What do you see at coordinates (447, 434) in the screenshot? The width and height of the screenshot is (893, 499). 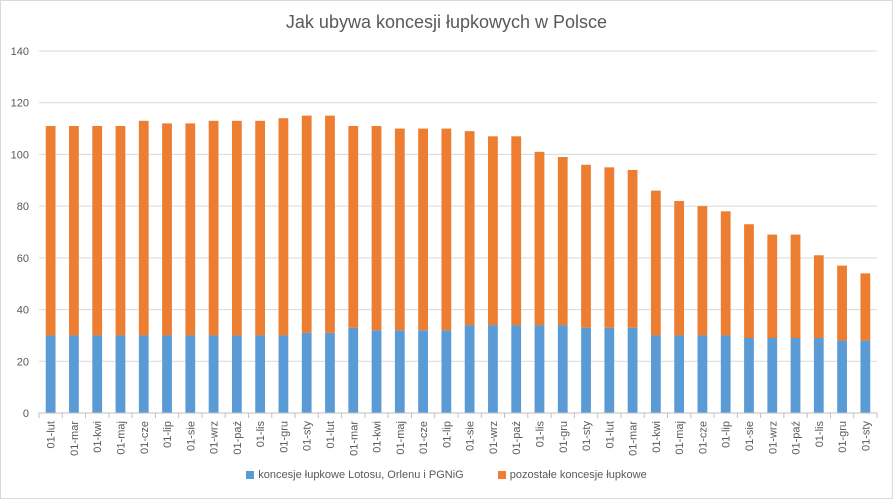 I see `x-tick-label: 01-lip` at bounding box center [447, 434].